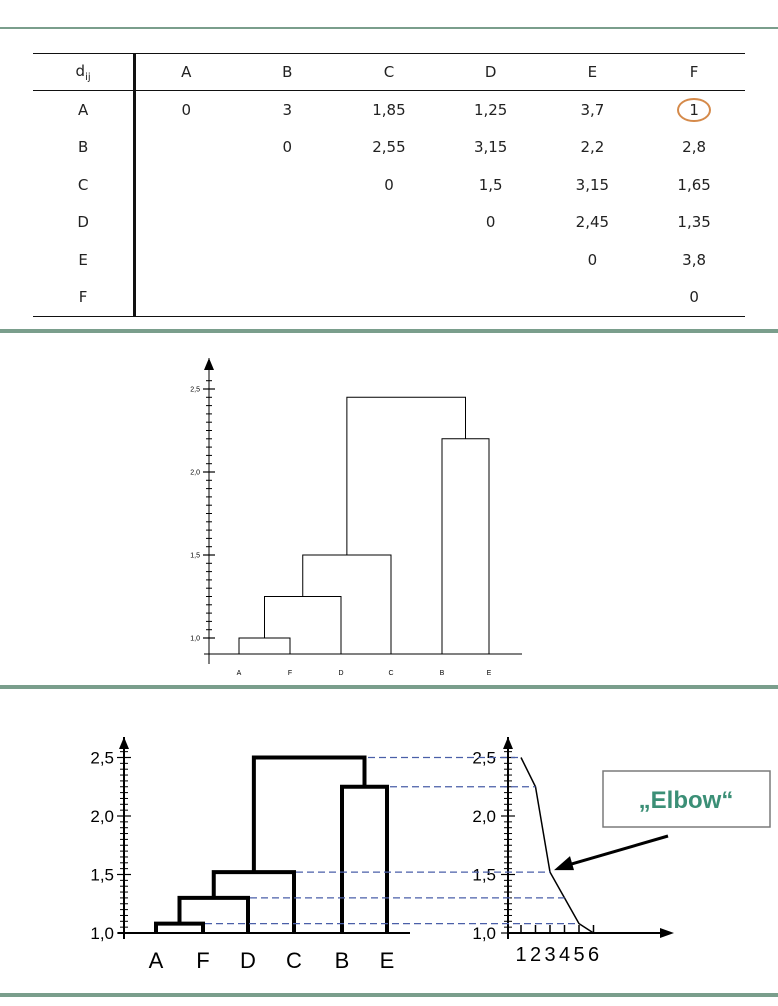 The width and height of the screenshot is (778, 1006). I want to click on table-row: D 0 2,45 1,35, so click(389, 222).